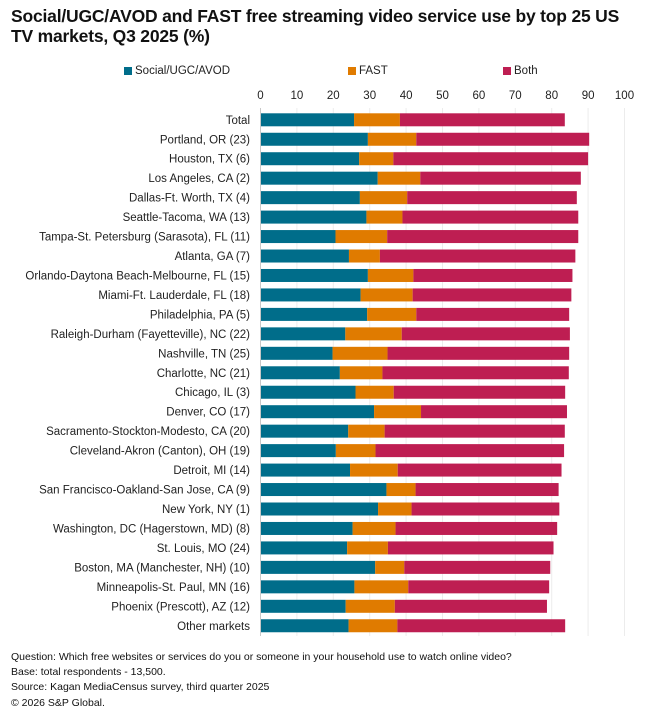  What do you see at coordinates (208, 413) in the screenshot?
I see `category-label: Denver, CO (17)` at bounding box center [208, 413].